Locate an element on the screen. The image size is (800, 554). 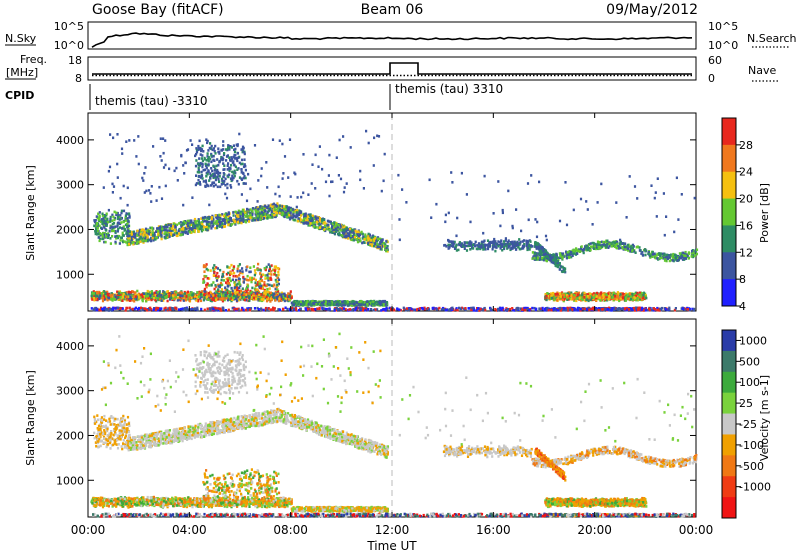
nsky-ytick-top: 10^5 is located at coordinates (69, 26).